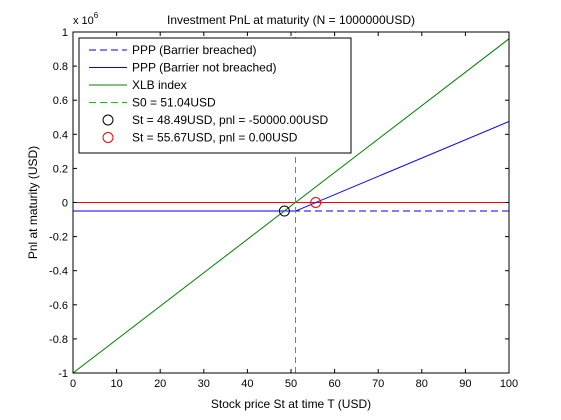  What do you see at coordinates (58, 238) in the screenshot?
I see `y-tick-label: -0.2` at bounding box center [58, 238].